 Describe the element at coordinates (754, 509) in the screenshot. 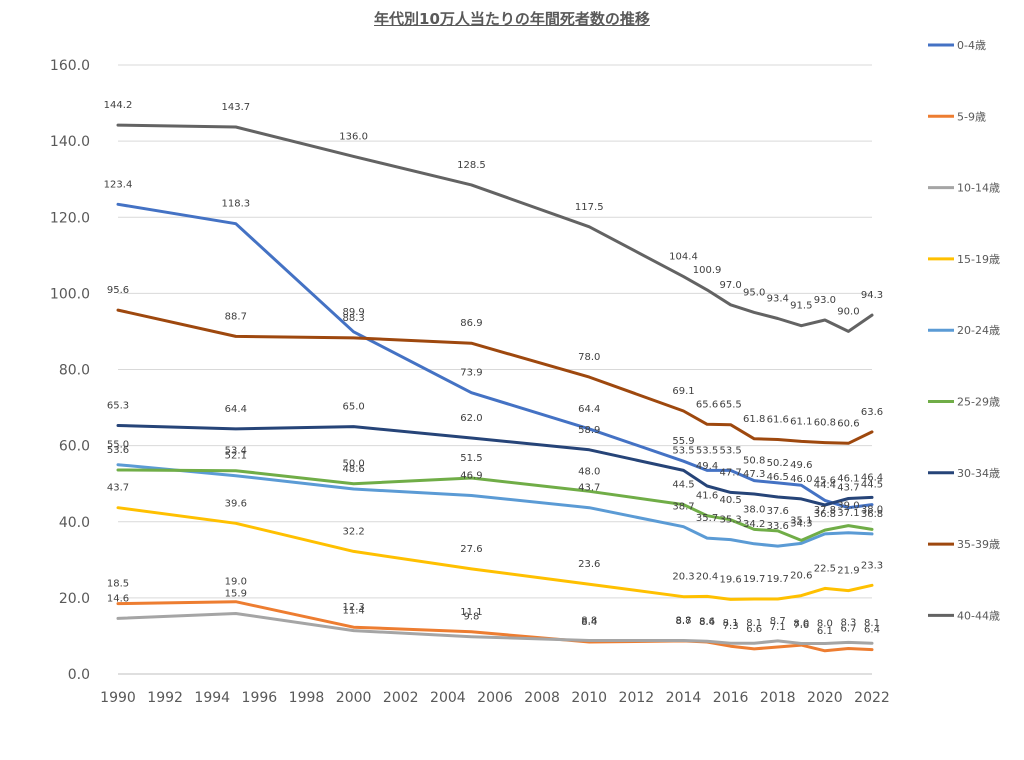

I see `data-label: 38.0` at that location.